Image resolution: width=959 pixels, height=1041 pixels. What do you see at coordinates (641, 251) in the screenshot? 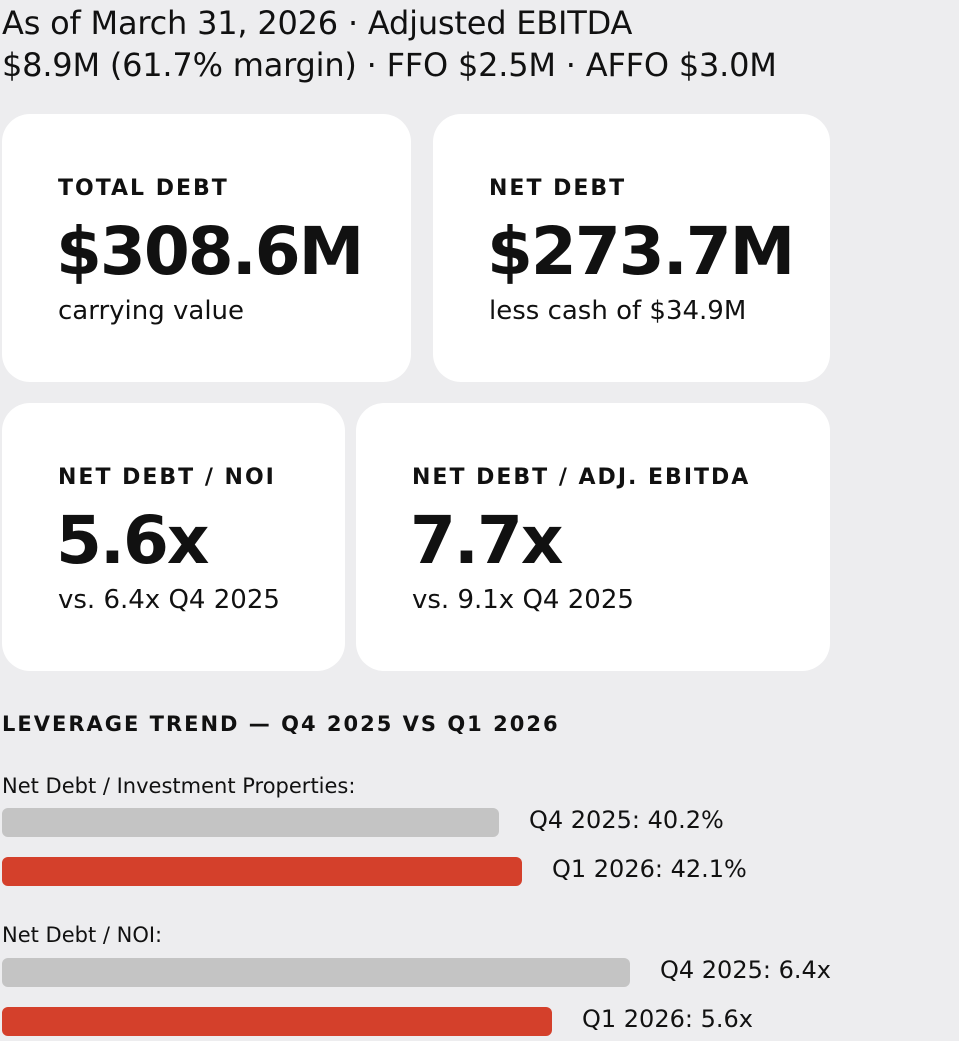
I see `card-value: $273.7M` at bounding box center [641, 251].